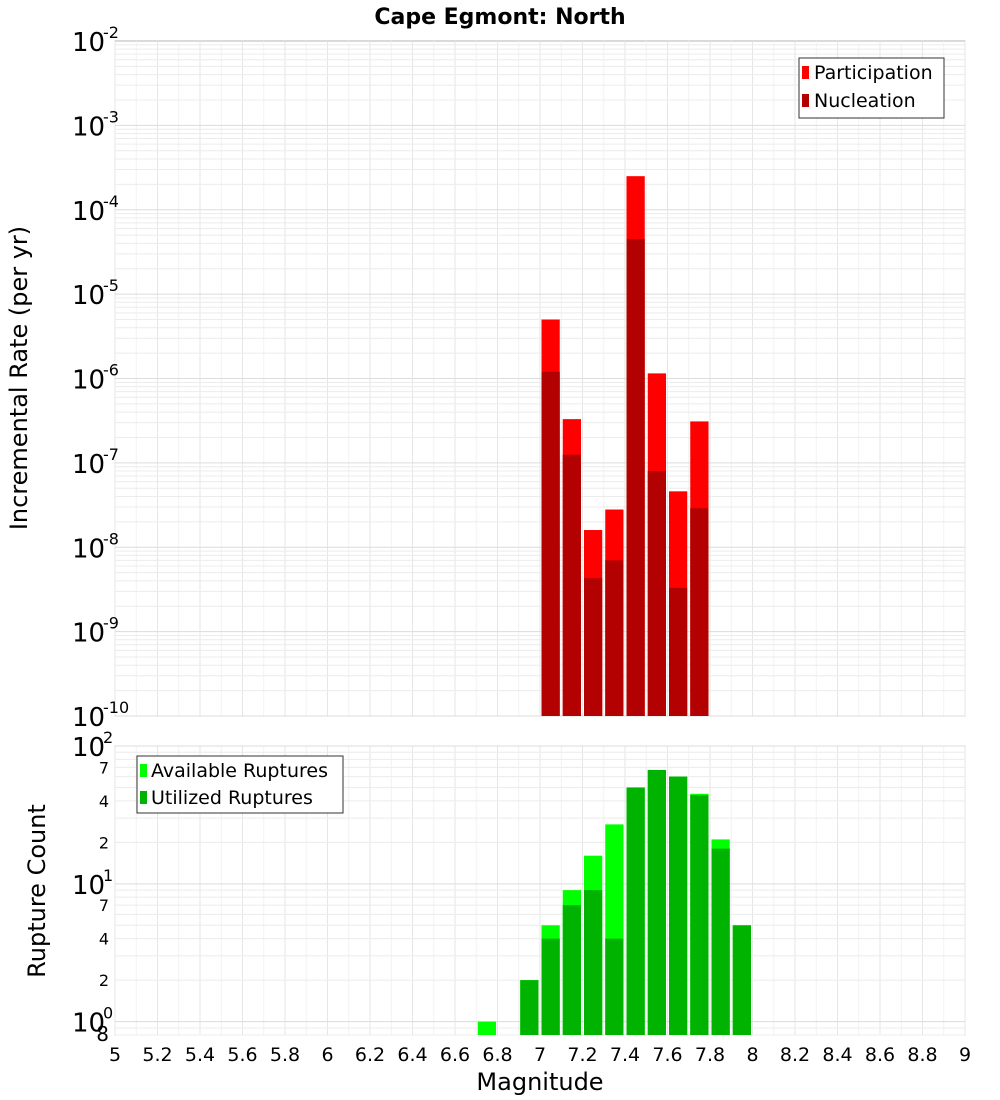 The height and width of the screenshot is (1100, 1000). Describe the element at coordinates (242, 1055) in the screenshot. I see `magnitude-x-tick-label: 5.6` at that location.